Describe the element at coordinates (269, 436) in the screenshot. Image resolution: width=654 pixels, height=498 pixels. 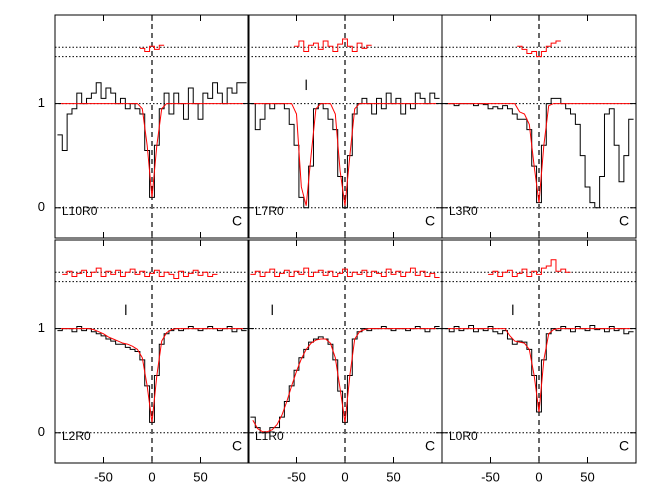
I see `panel-label: L1R0` at that location.